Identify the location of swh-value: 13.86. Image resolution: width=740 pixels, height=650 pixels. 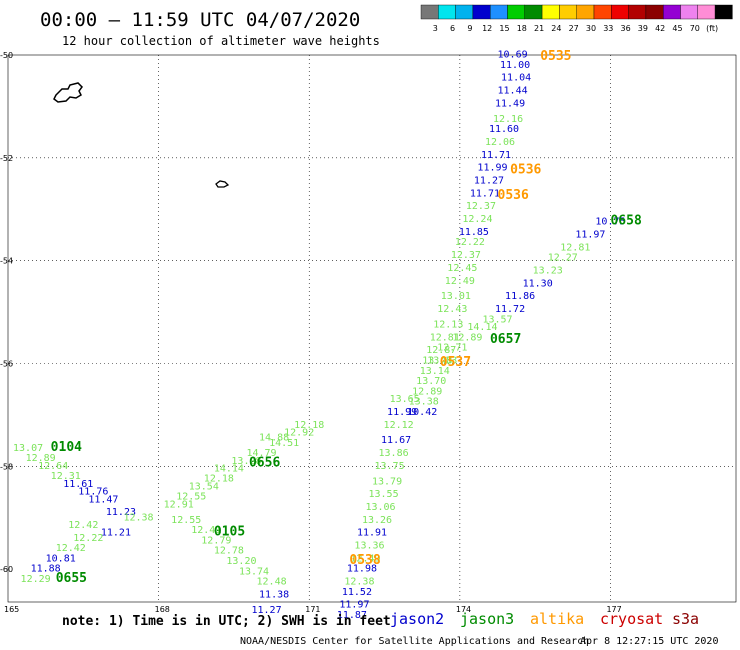
(394, 453).